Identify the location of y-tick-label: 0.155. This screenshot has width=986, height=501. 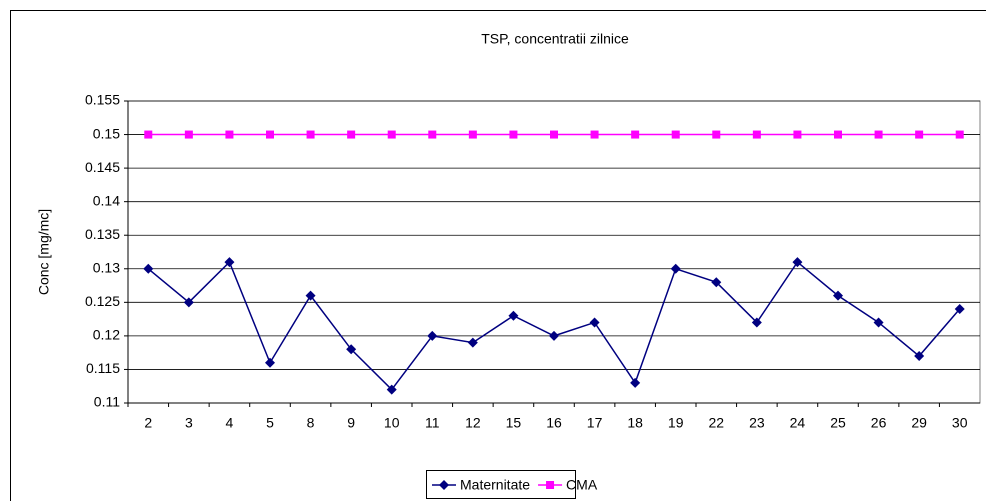
(102, 100).